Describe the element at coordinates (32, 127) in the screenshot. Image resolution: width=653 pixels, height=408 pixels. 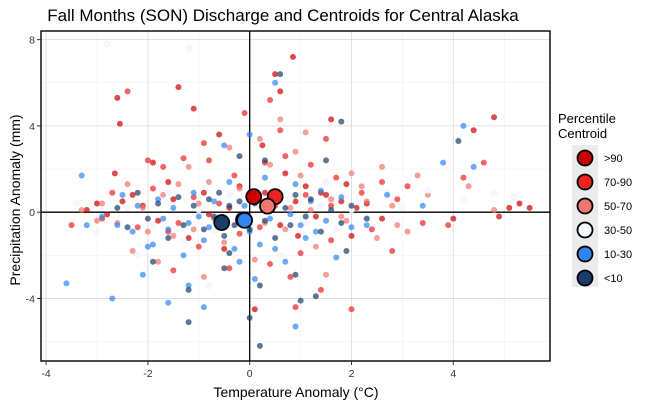
I see `y-tick-label: 4` at that location.